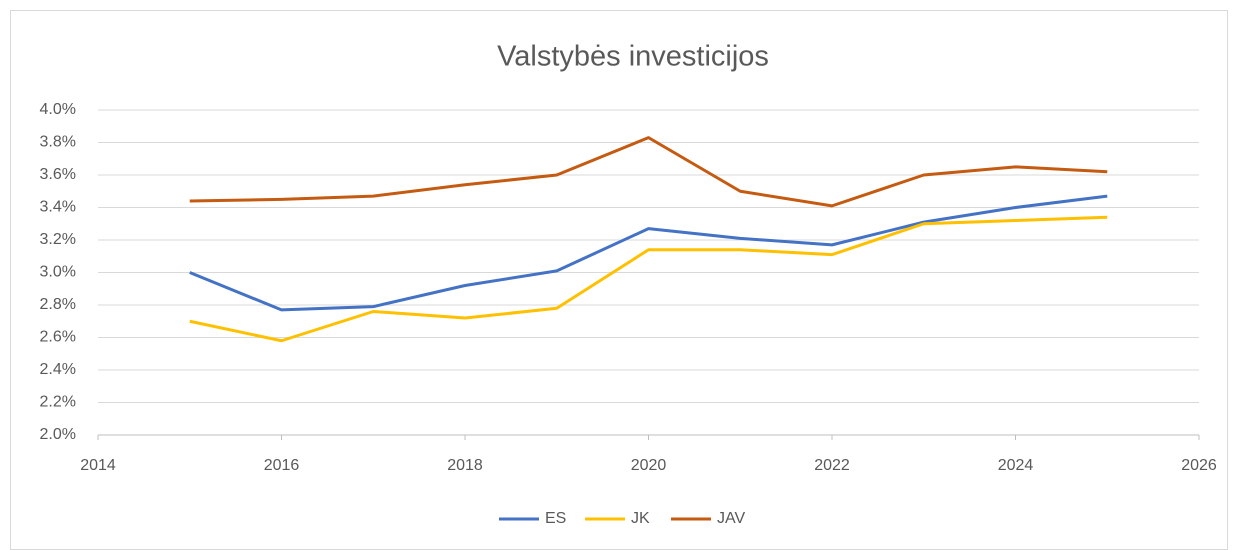 Image resolution: width=1238 pixels, height=550 pixels. I want to click on y-tick-label: 3.6%, so click(58, 174).